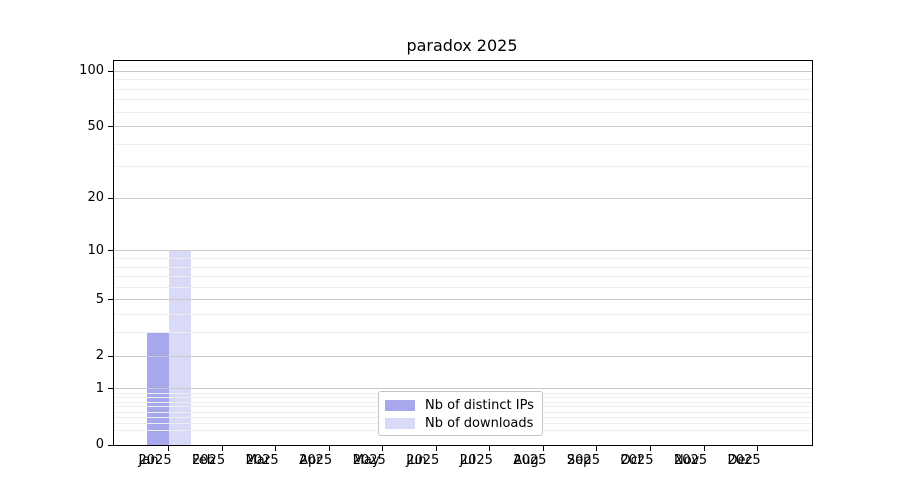  What do you see at coordinates (99, 299) in the screenshot?
I see `y-tick-label: 5` at bounding box center [99, 299].